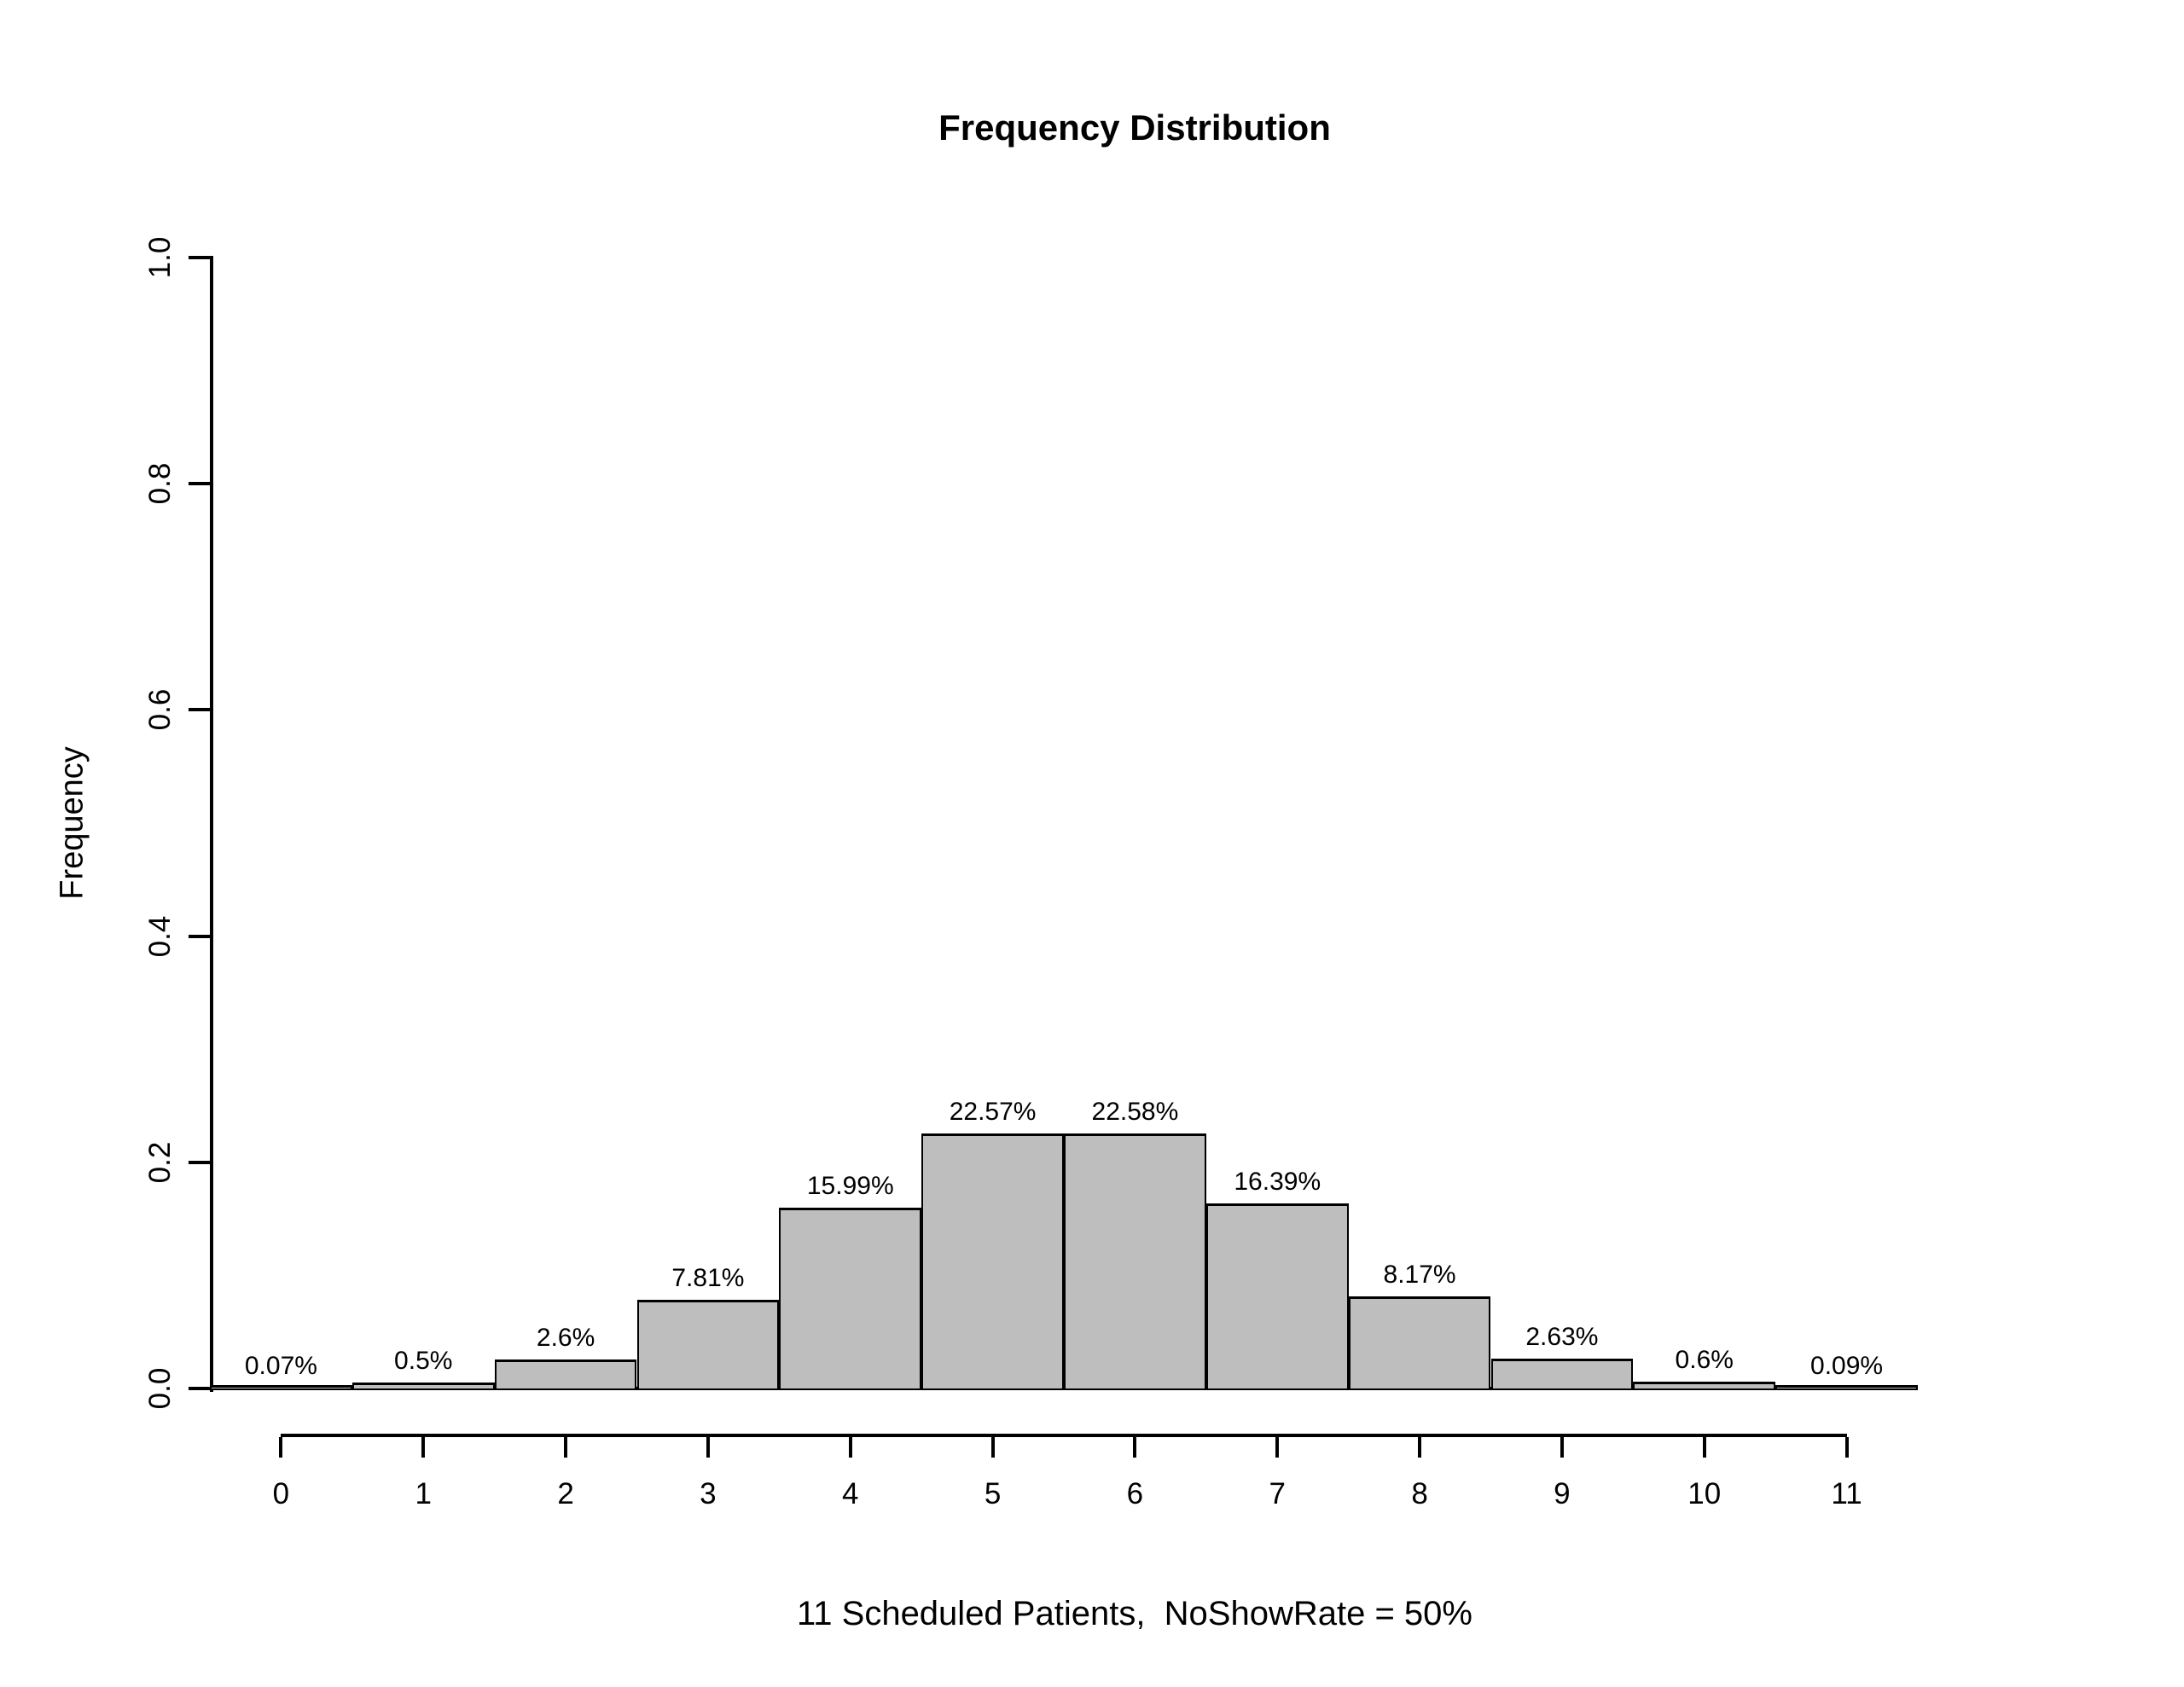 The height and width of the screenshot is (1687, 2184). What do you see at coordinates (1135, 1112) in the screenshot?
I see `bar-value-label: 22.58%` at bounding box center [1135, 1112].